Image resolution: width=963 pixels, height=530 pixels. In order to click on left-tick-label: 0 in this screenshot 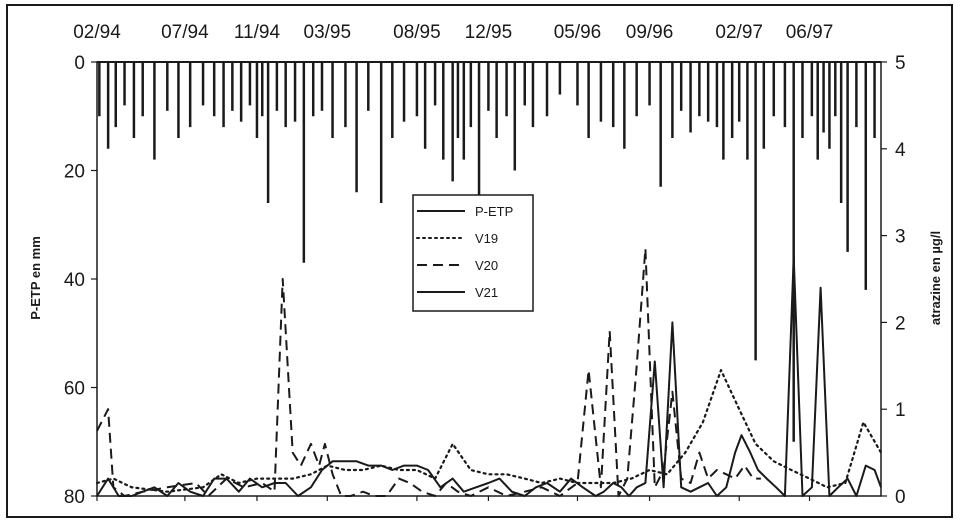, I will do `click(79, 63)`.